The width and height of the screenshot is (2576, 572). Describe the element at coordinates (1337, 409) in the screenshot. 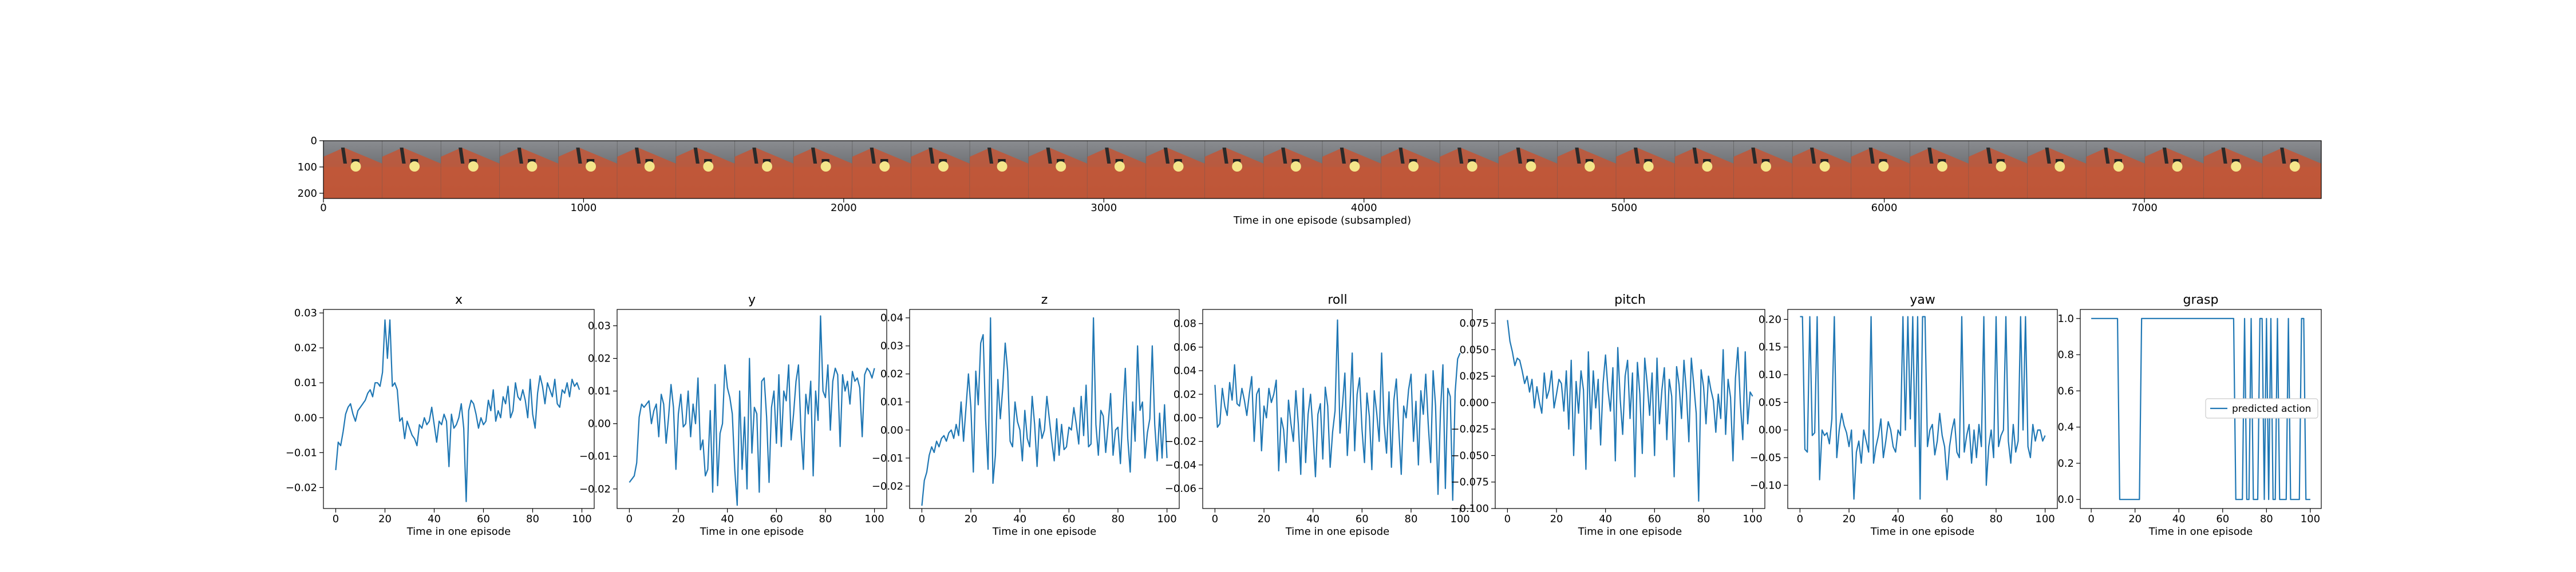

I see `plot-frame` at that location.